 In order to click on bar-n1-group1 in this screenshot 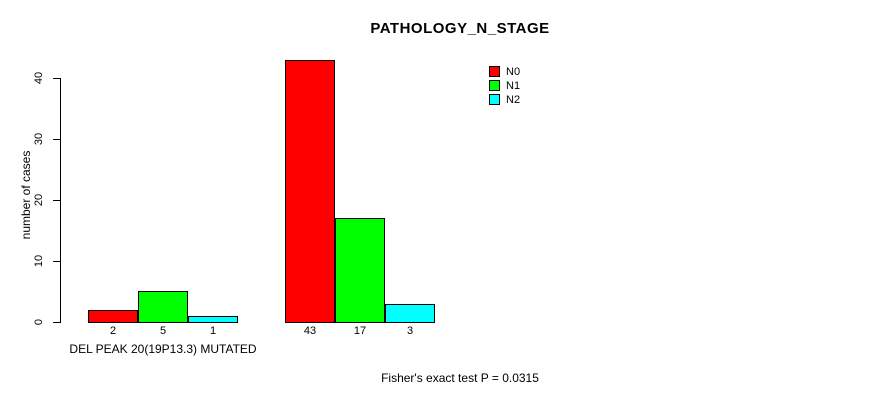, I will do `click(163, 307)`.